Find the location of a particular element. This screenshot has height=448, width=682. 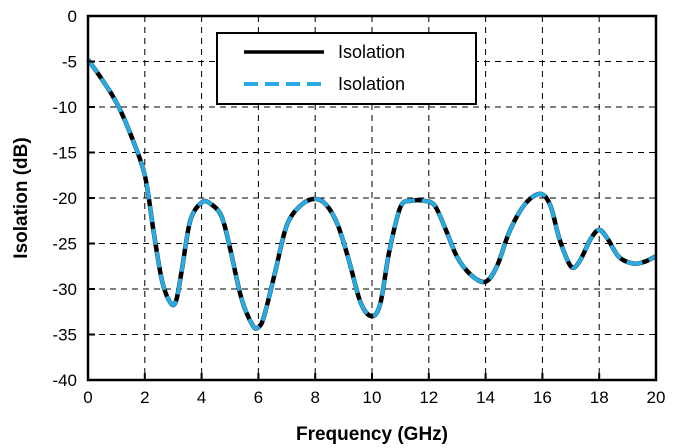

y-tick-label: -10 is located at coordinates (64, 107).